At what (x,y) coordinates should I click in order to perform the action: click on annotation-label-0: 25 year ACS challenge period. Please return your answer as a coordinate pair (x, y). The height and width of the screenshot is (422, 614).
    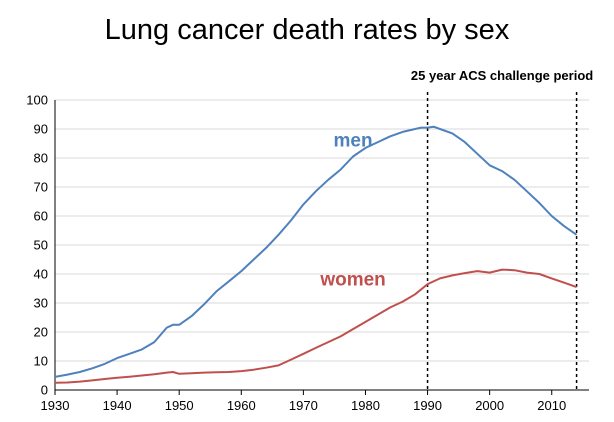
    Looking at the image, I should click on (502, 75).